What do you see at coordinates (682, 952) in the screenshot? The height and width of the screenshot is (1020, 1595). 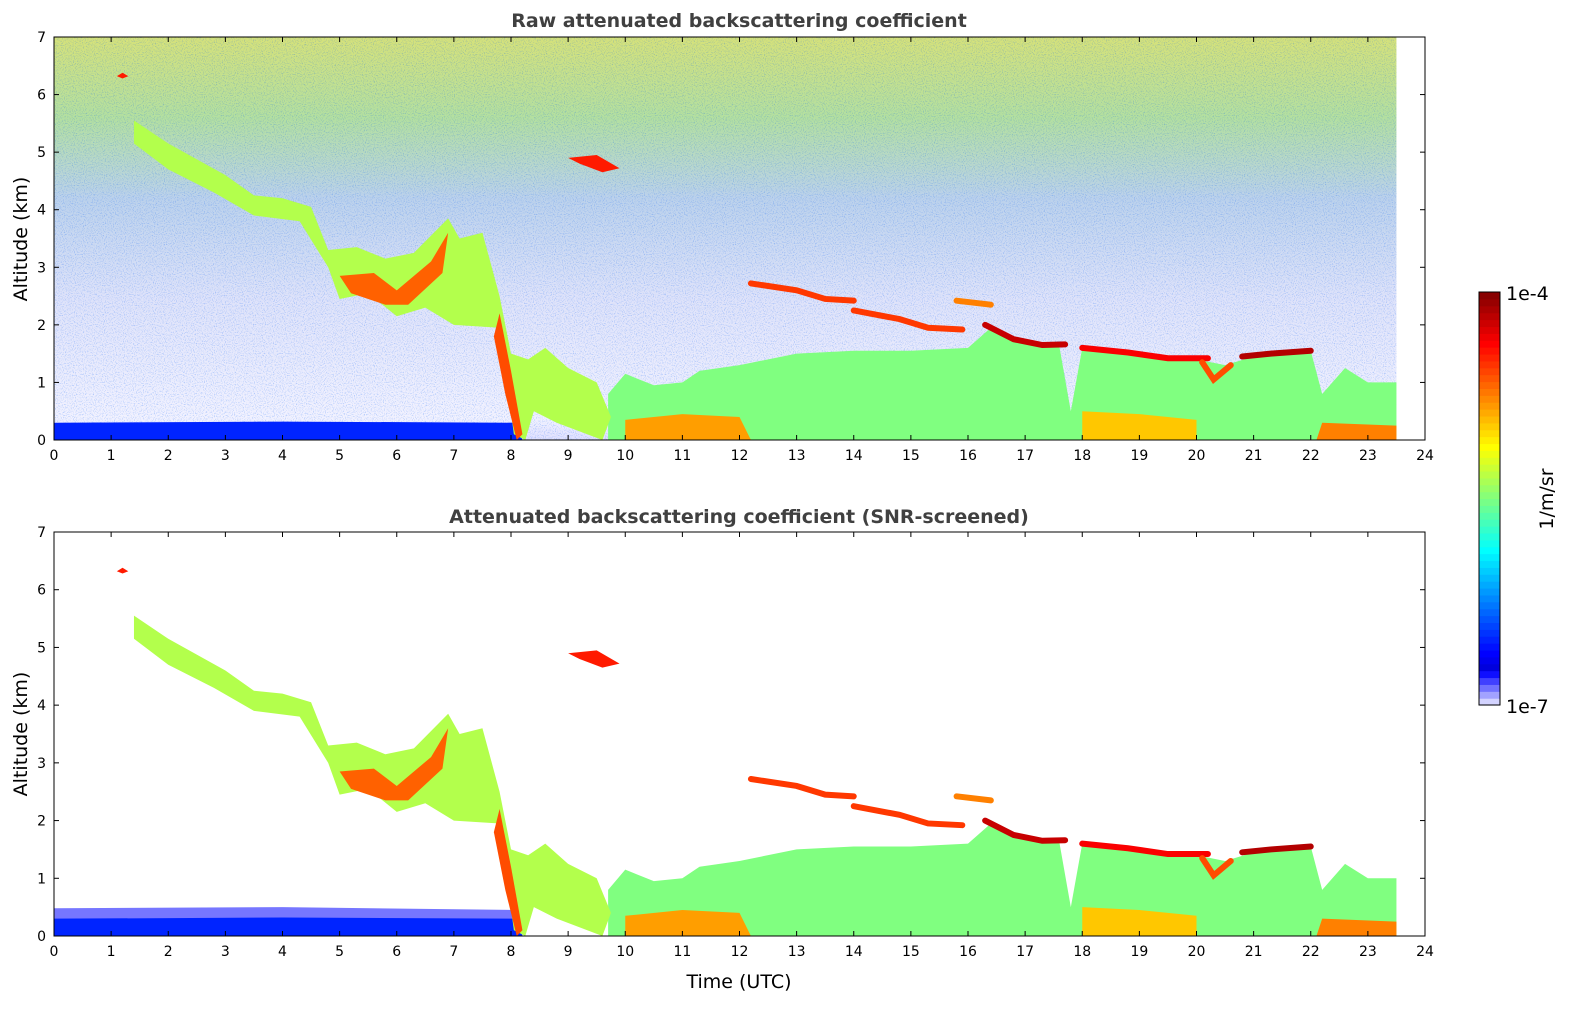 I see `x-tick-label: 11` at bounding box center [682, 952].